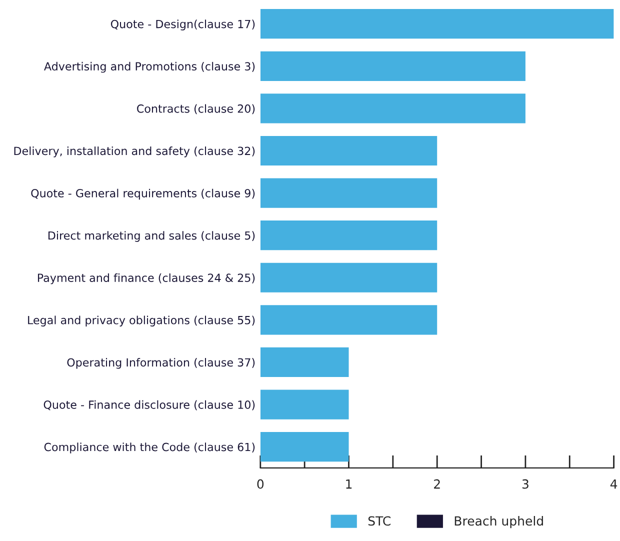 This screenshot has width=620, height=541. What do you see at coordinates (379, 521) in the screenshot?
I see `legend-label: STC` at bounding box center [379, 521].